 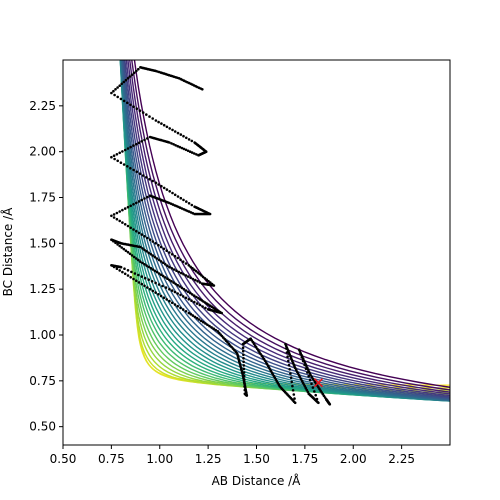 I want to click on x-tick-label: 0.75, so click(x=111, y=459).